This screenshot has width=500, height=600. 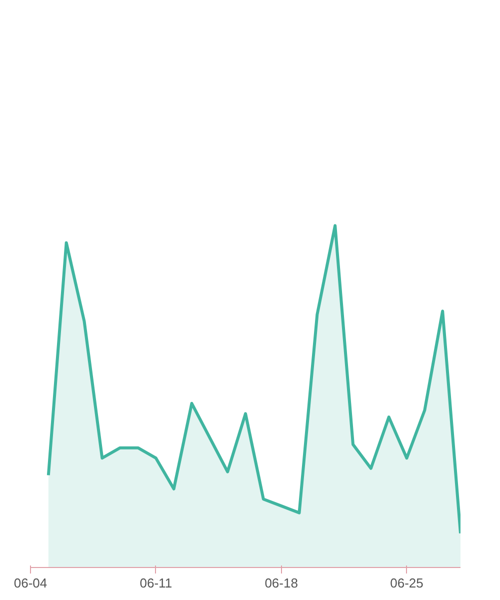 What do you see at coordinates (407, 583) in the screenshot?
I see `x-tick-label: 06-25` at bounding box center [407, 583].